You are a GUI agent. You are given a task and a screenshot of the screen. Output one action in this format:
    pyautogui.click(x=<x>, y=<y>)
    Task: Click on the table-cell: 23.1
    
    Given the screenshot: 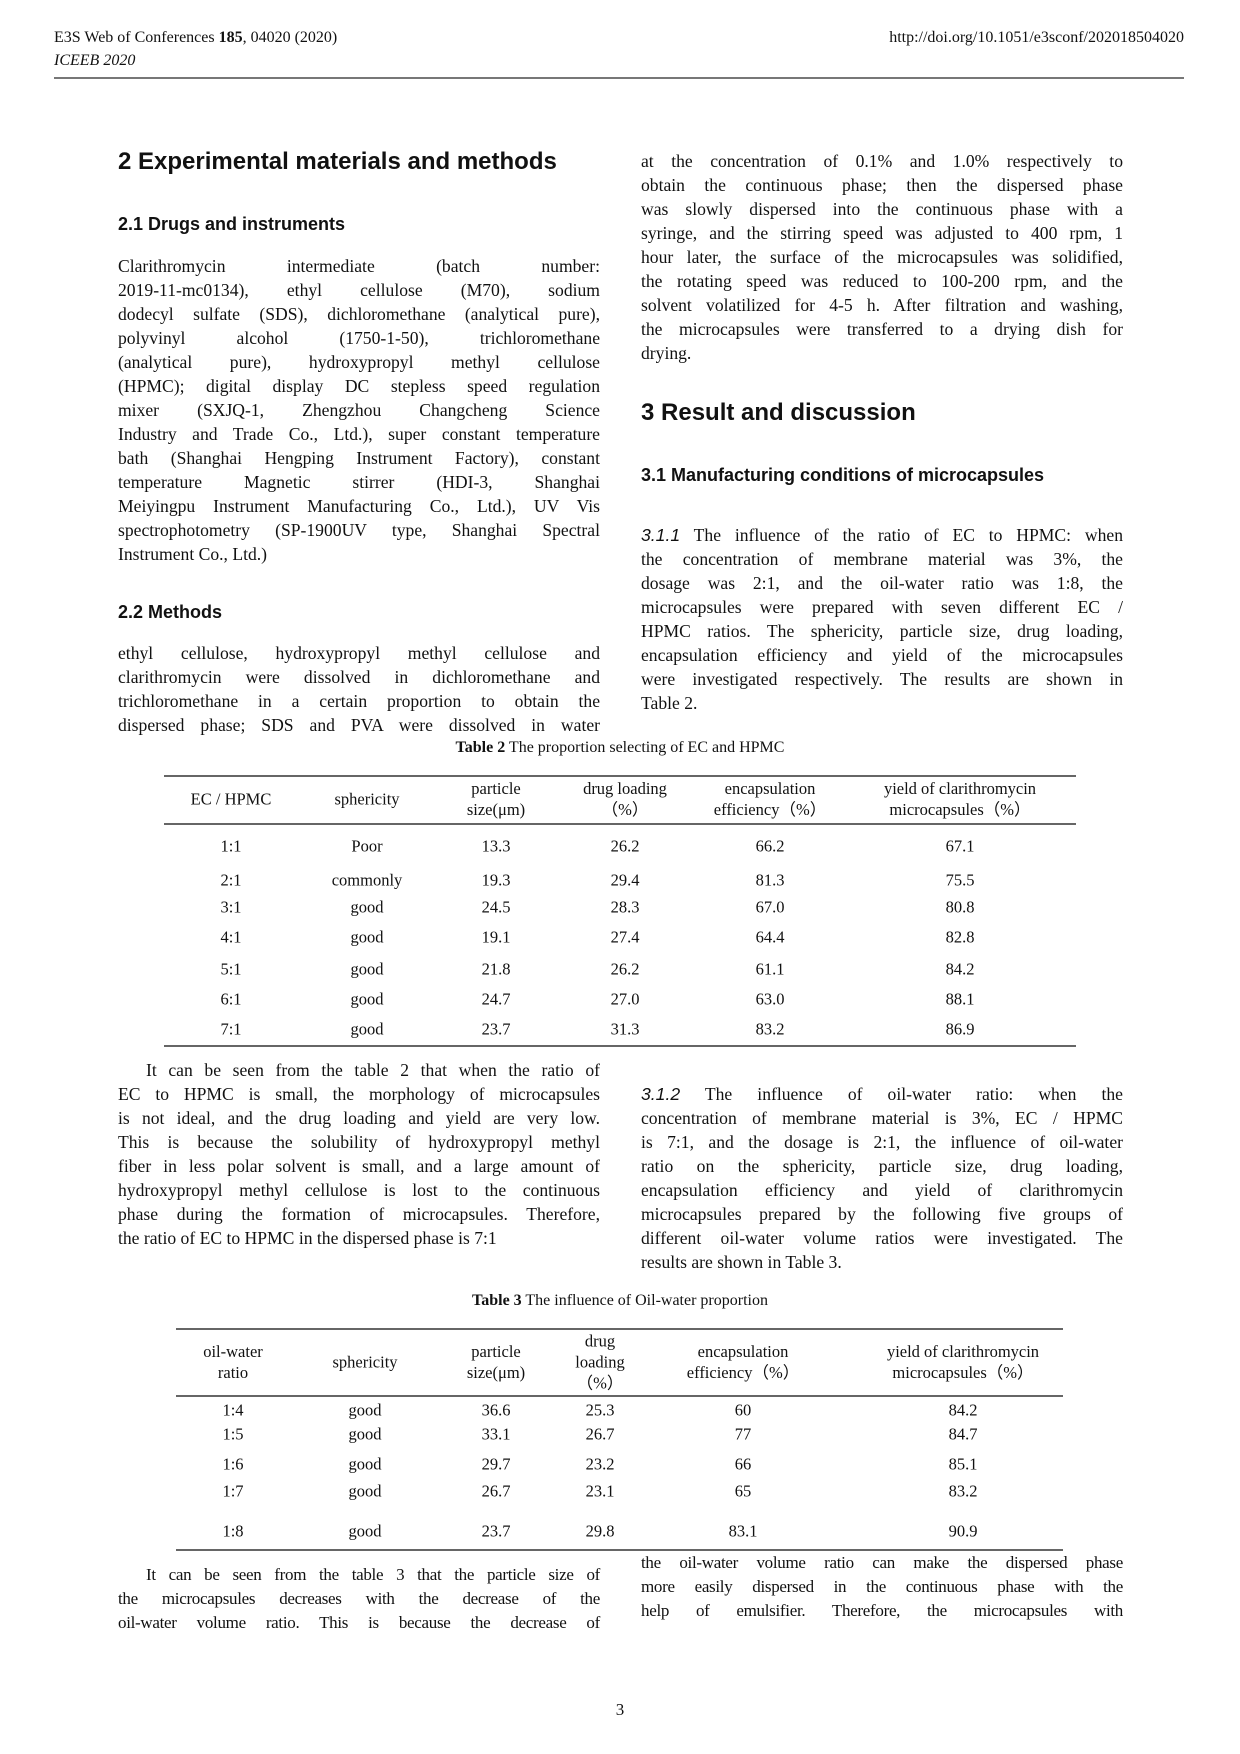 What is the action you would take?
    pyautogui.click(x=600, y=1491)
    